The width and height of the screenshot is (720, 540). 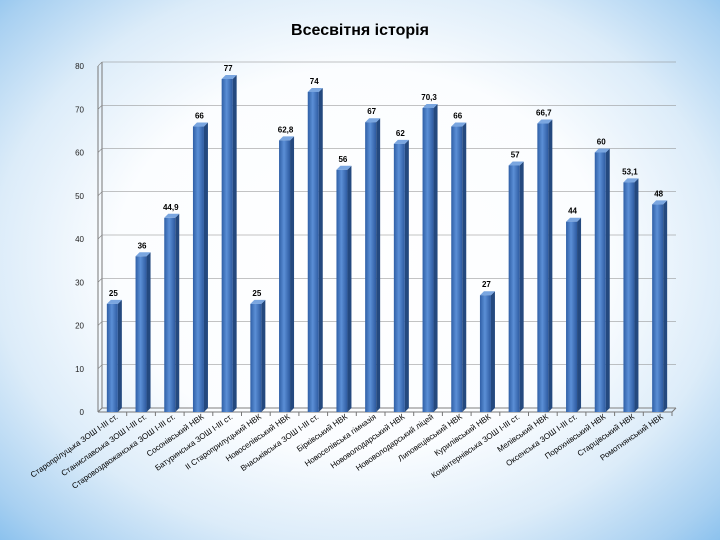 I want to click on data-label: 62,8, so click(x=286, y=129).